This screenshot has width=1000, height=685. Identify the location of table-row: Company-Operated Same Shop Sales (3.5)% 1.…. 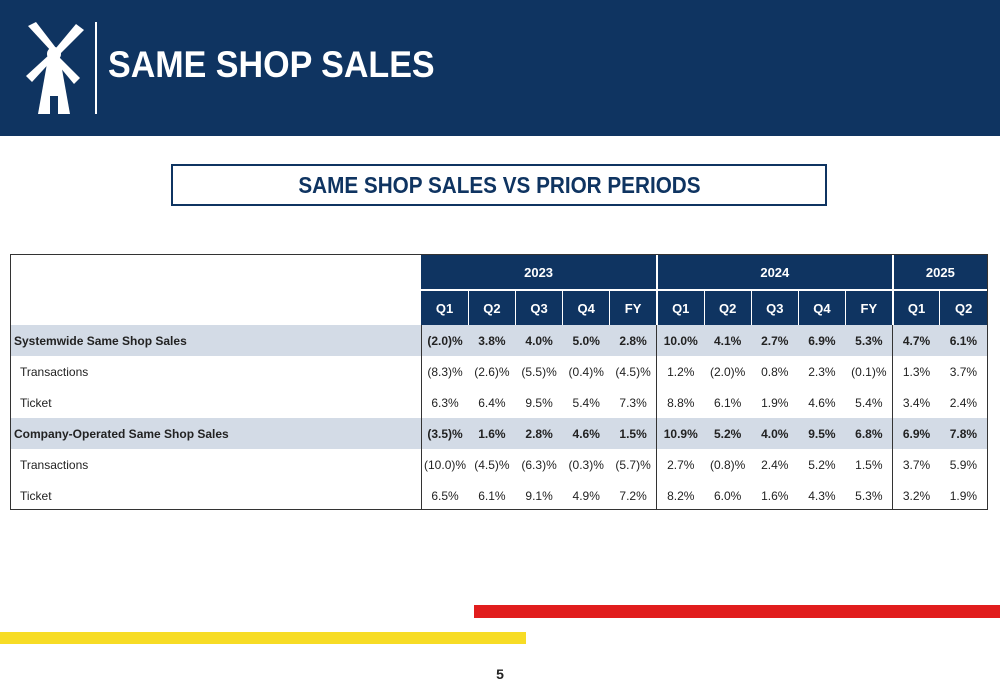
(499, 433).